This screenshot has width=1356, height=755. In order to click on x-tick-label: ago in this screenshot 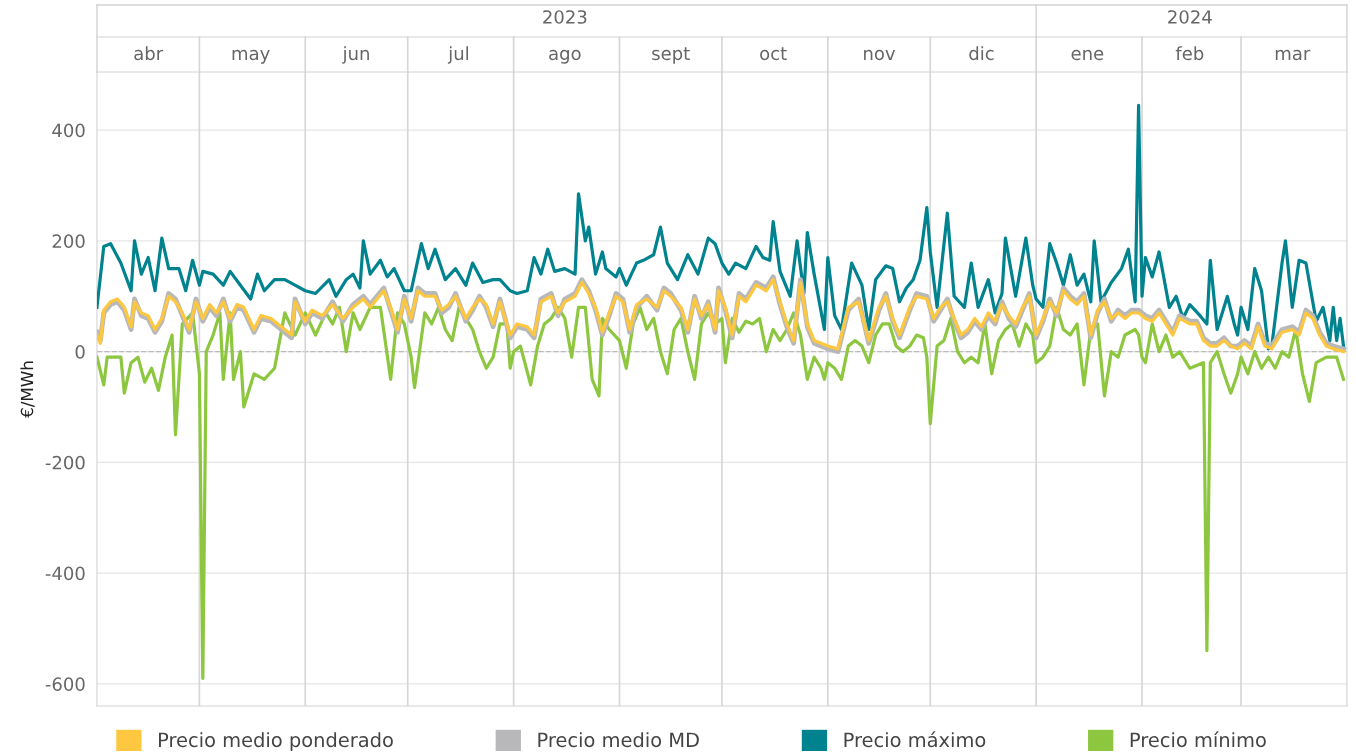, I will do `click(565, 56)`.